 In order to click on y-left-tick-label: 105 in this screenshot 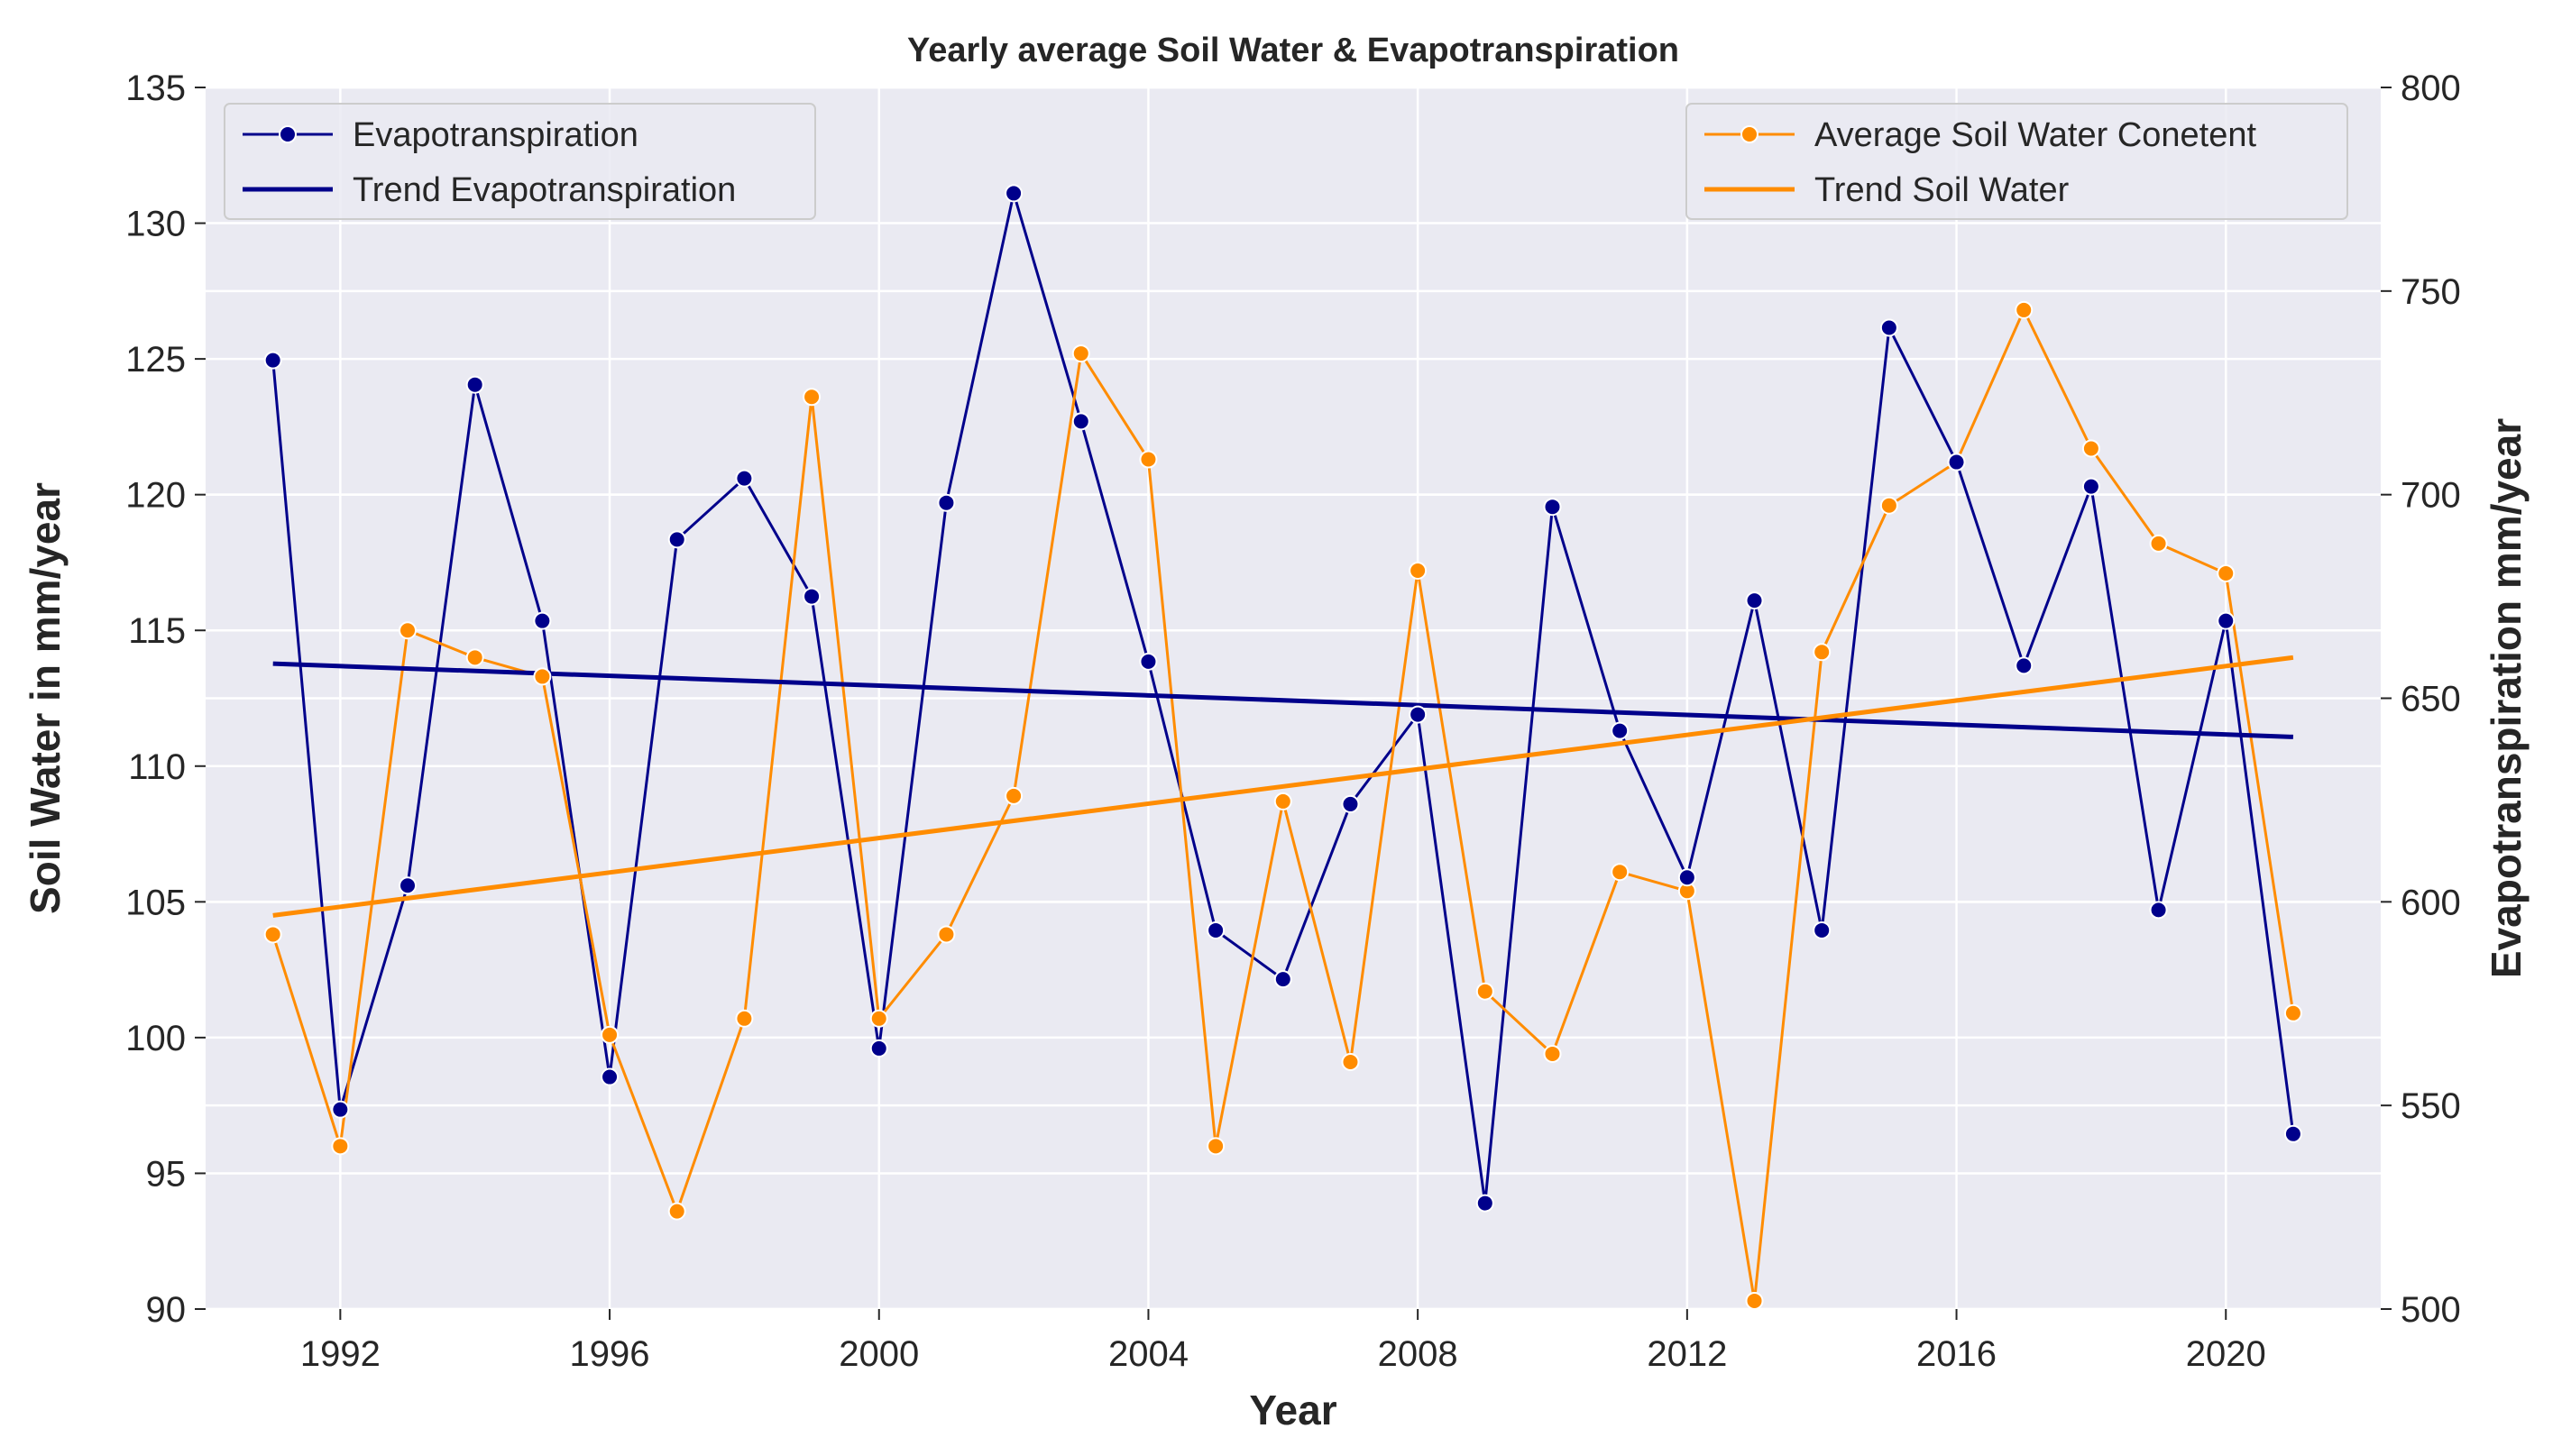, I will do `click(155, 903)`.